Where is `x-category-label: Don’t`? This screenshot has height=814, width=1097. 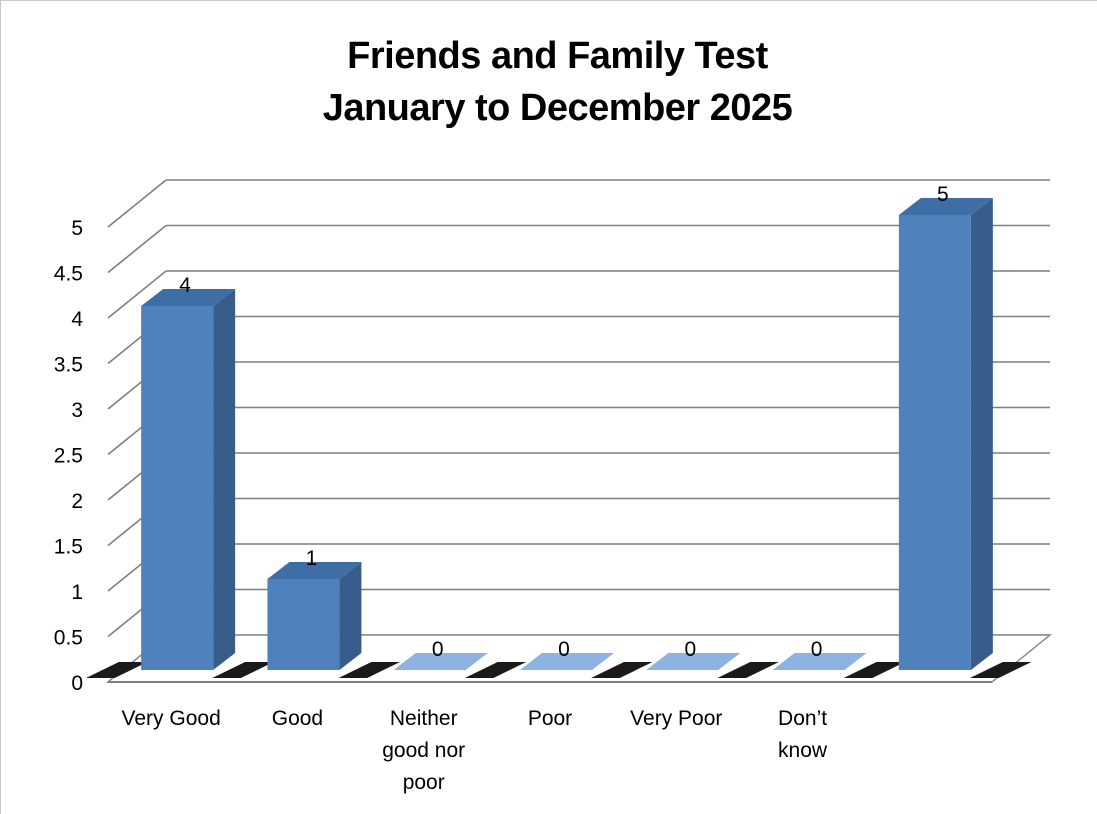 x-category-label: Don’t is located at coordinates (802, 718).